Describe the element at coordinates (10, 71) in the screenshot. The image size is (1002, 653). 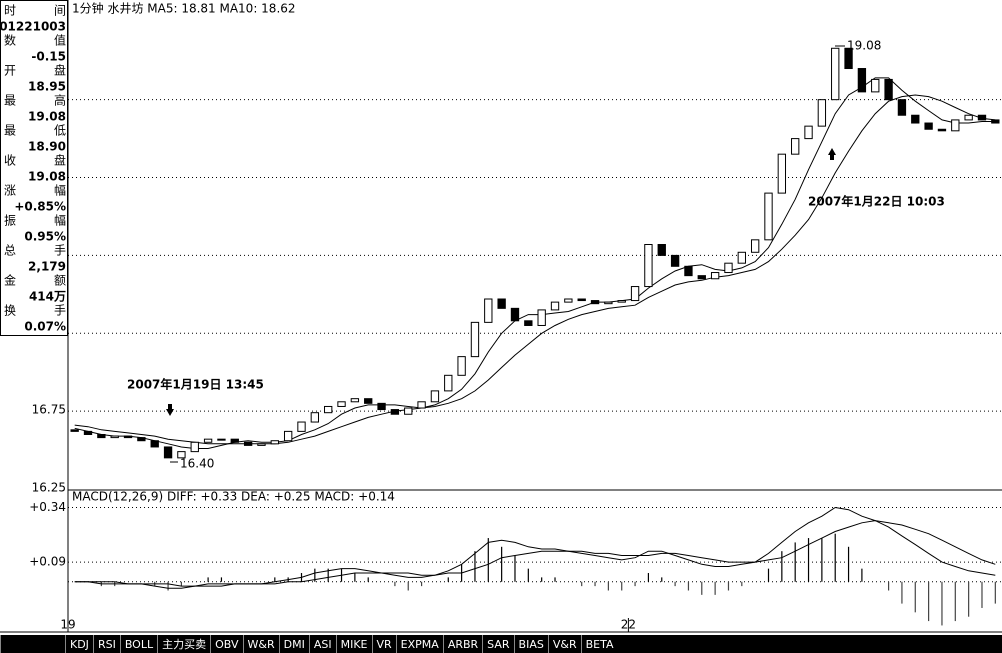
I see `info-label: 开` at that location.